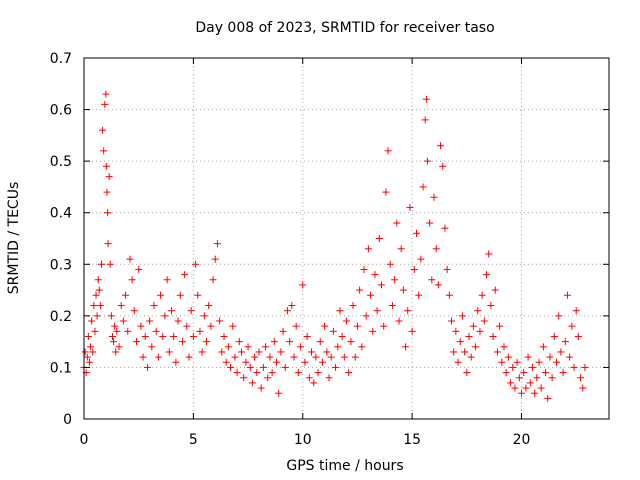 The image size is (640, 480). Describe the element at coordinates (61, 111) in the screenshot. I see `y-tick-label: 0.6` at that location.